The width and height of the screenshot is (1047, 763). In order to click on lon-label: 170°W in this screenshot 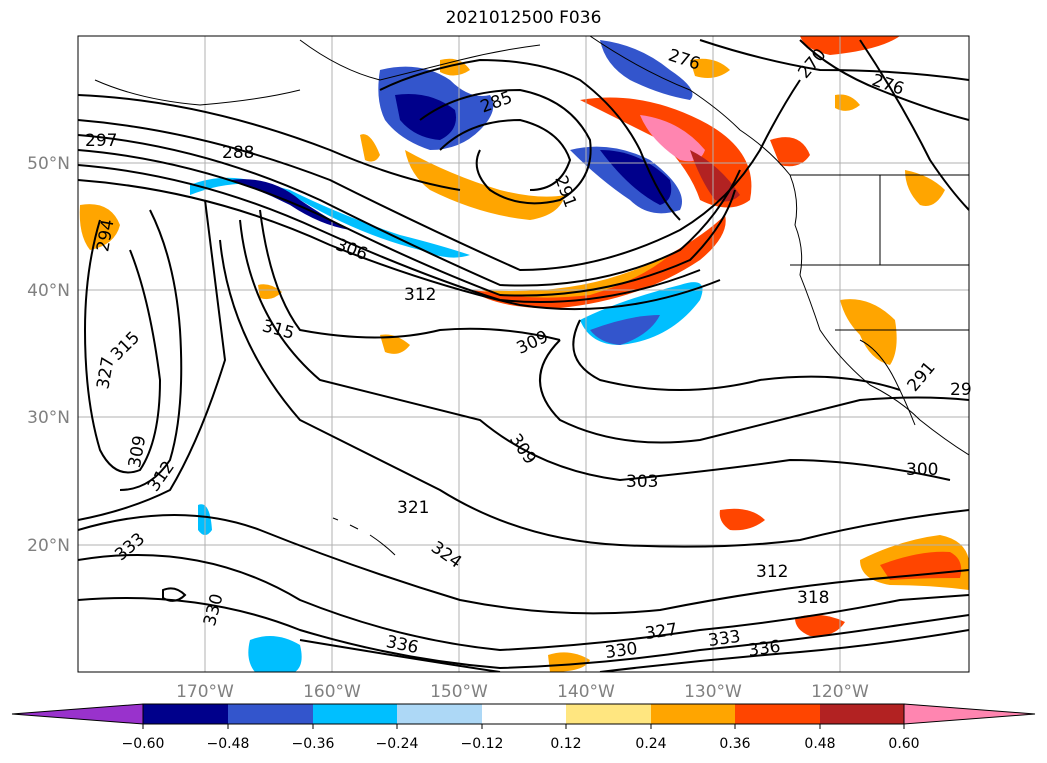, I will do `click(205, 692)`.